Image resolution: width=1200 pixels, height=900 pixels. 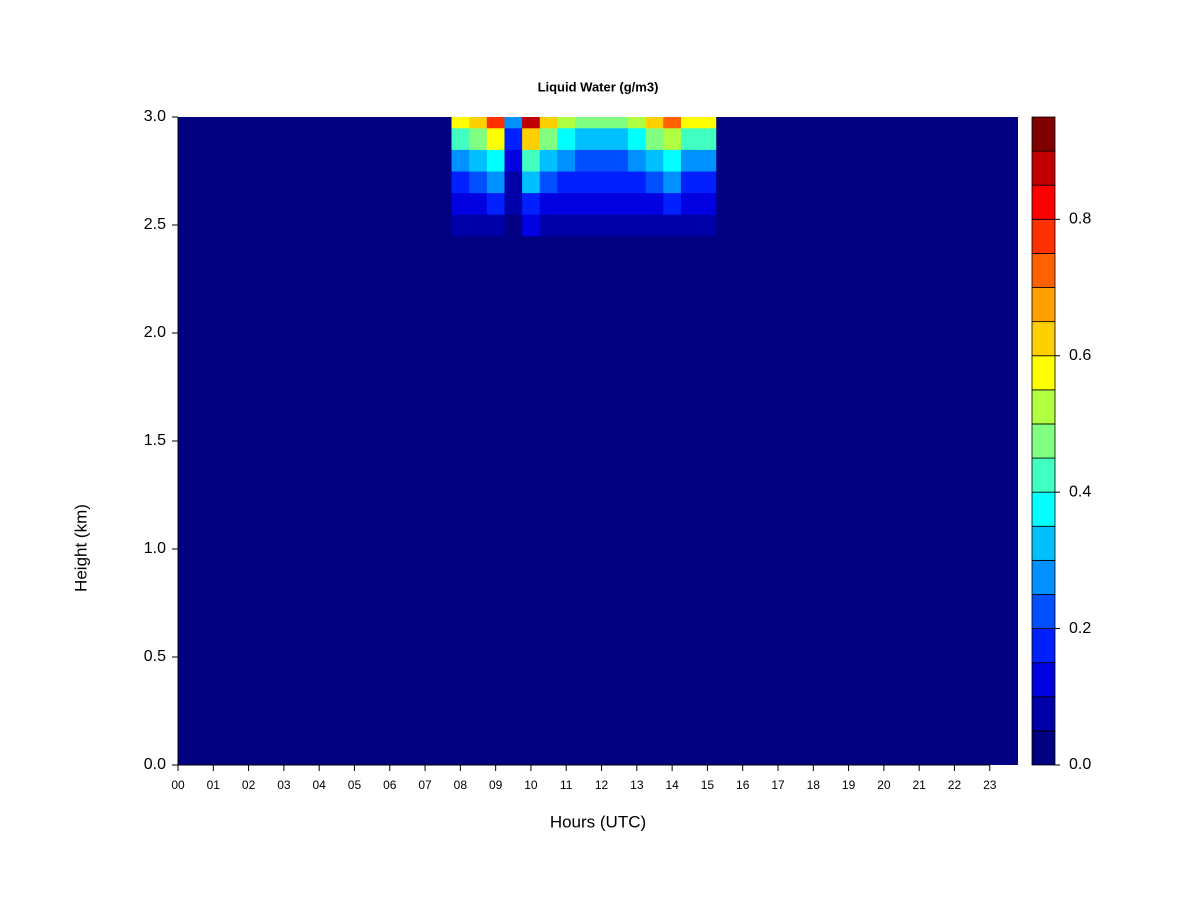 What do you see at coordinates (708, 785) in the screenshot?
I see `x-tick-label: 15` at bounding box center [708, 785].